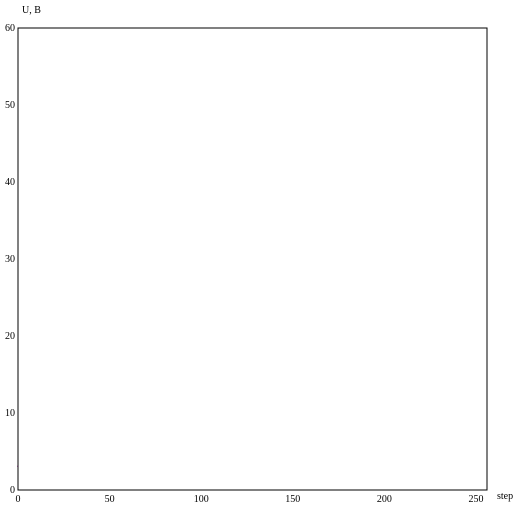 This screenshot has height=520, width=517. Describe the element at coordinates (505, 496) in the screenshot. I see `x-axis-label: step` at that location.